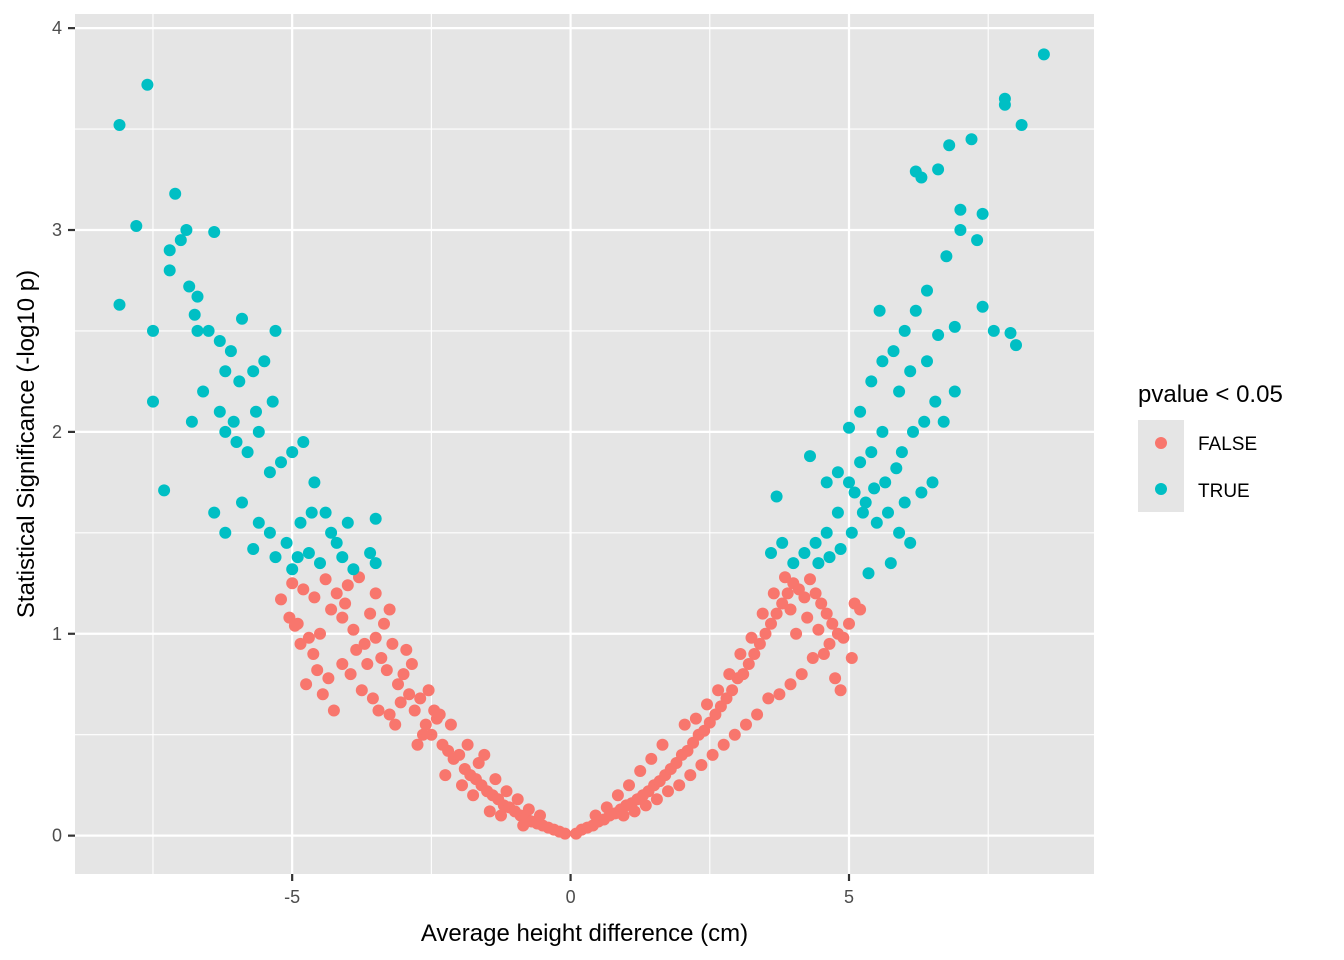  Describe the element at coordinates (57, 634) in the screenshot. I see `y-tick-label: 1` at that location.